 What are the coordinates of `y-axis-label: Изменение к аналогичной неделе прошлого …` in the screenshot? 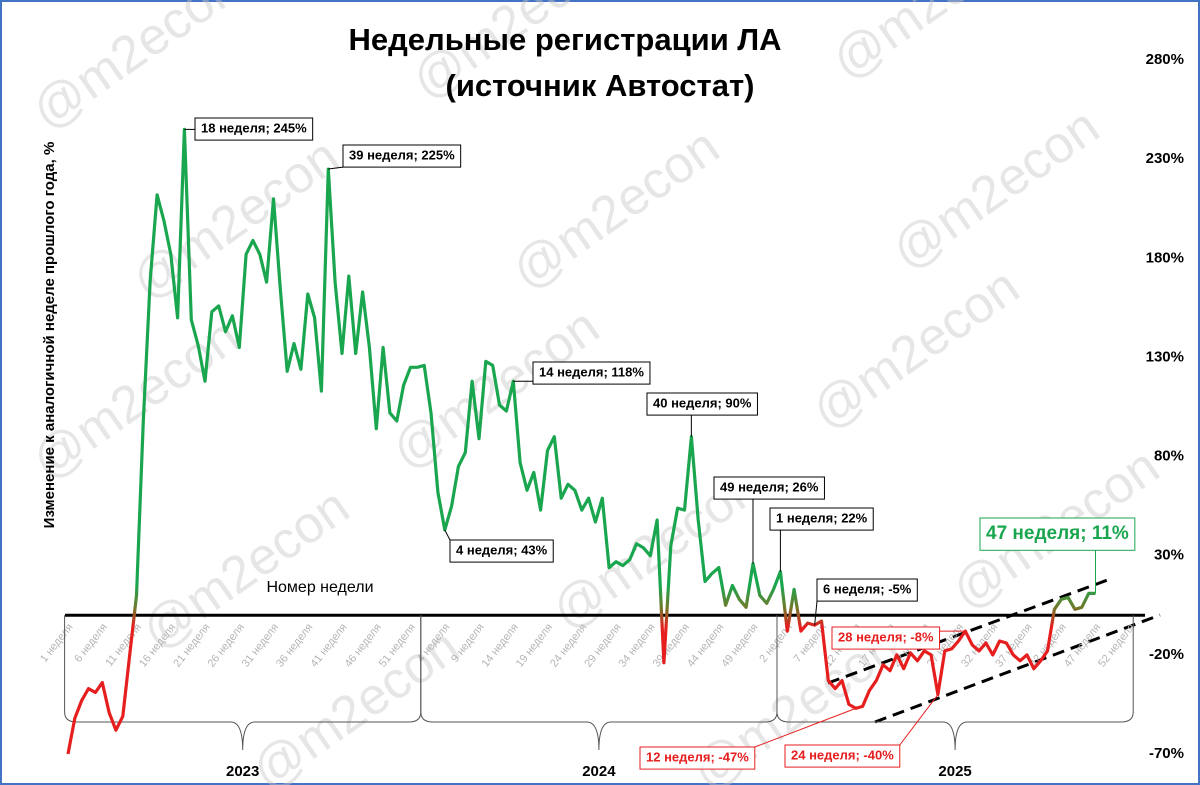 It's located at (49, 335).